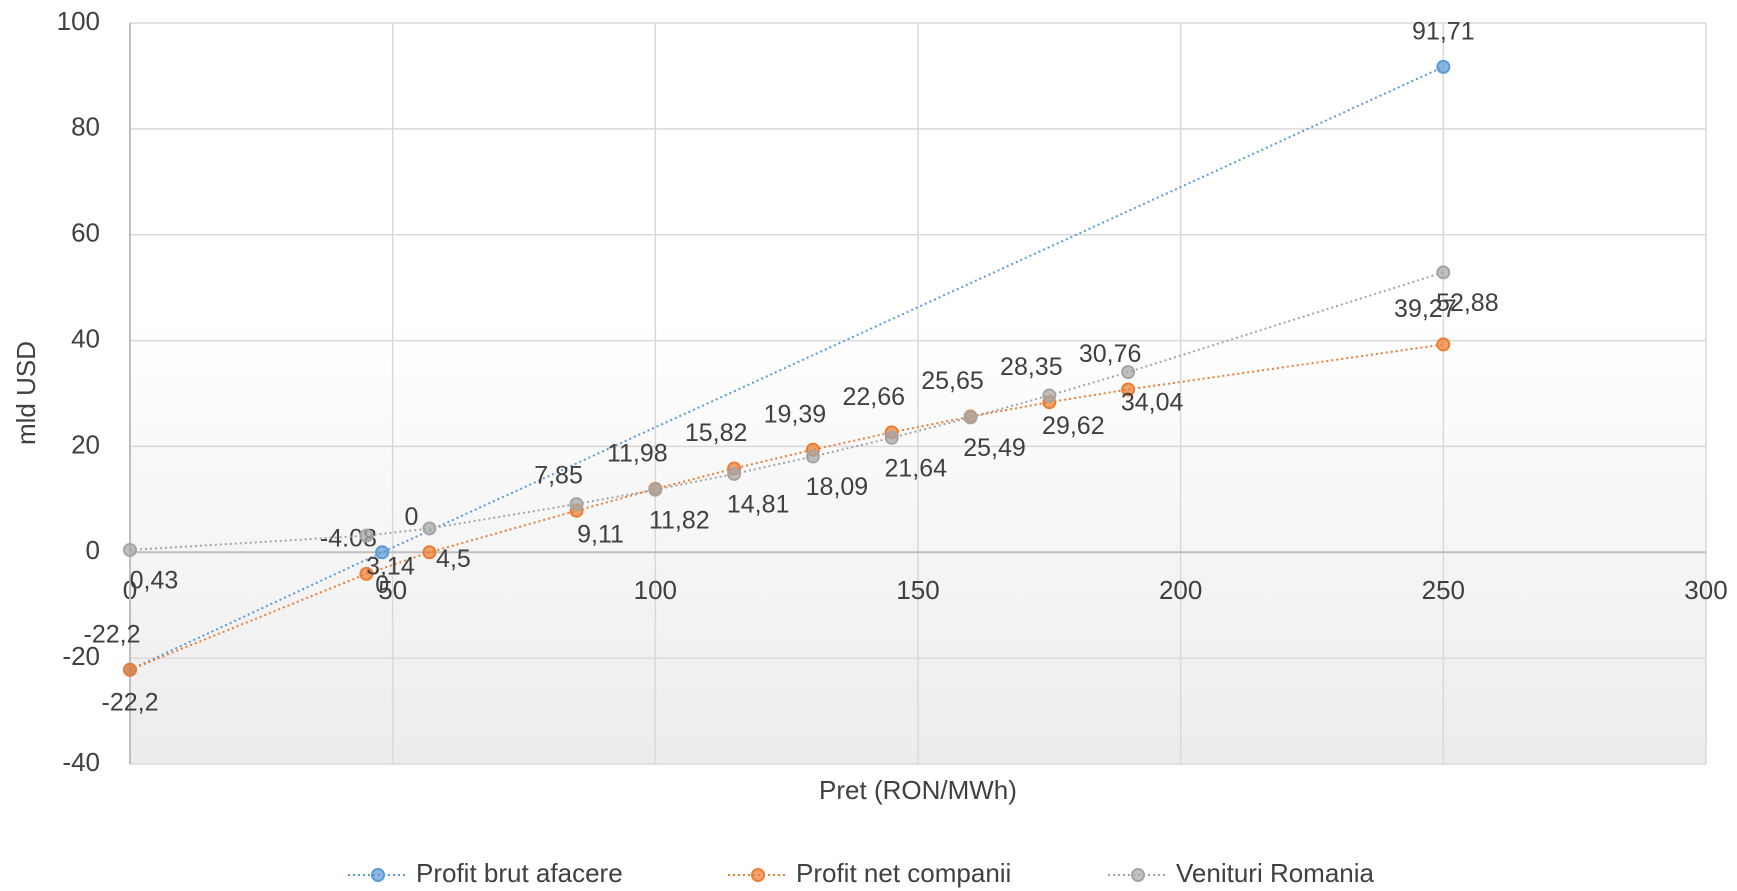 This screenshot has height=891, width=1737. What do you see at coordinates (85, 233) in the screenshot?
I see `y-tick-label: 60` at bounding box center [85, 233].